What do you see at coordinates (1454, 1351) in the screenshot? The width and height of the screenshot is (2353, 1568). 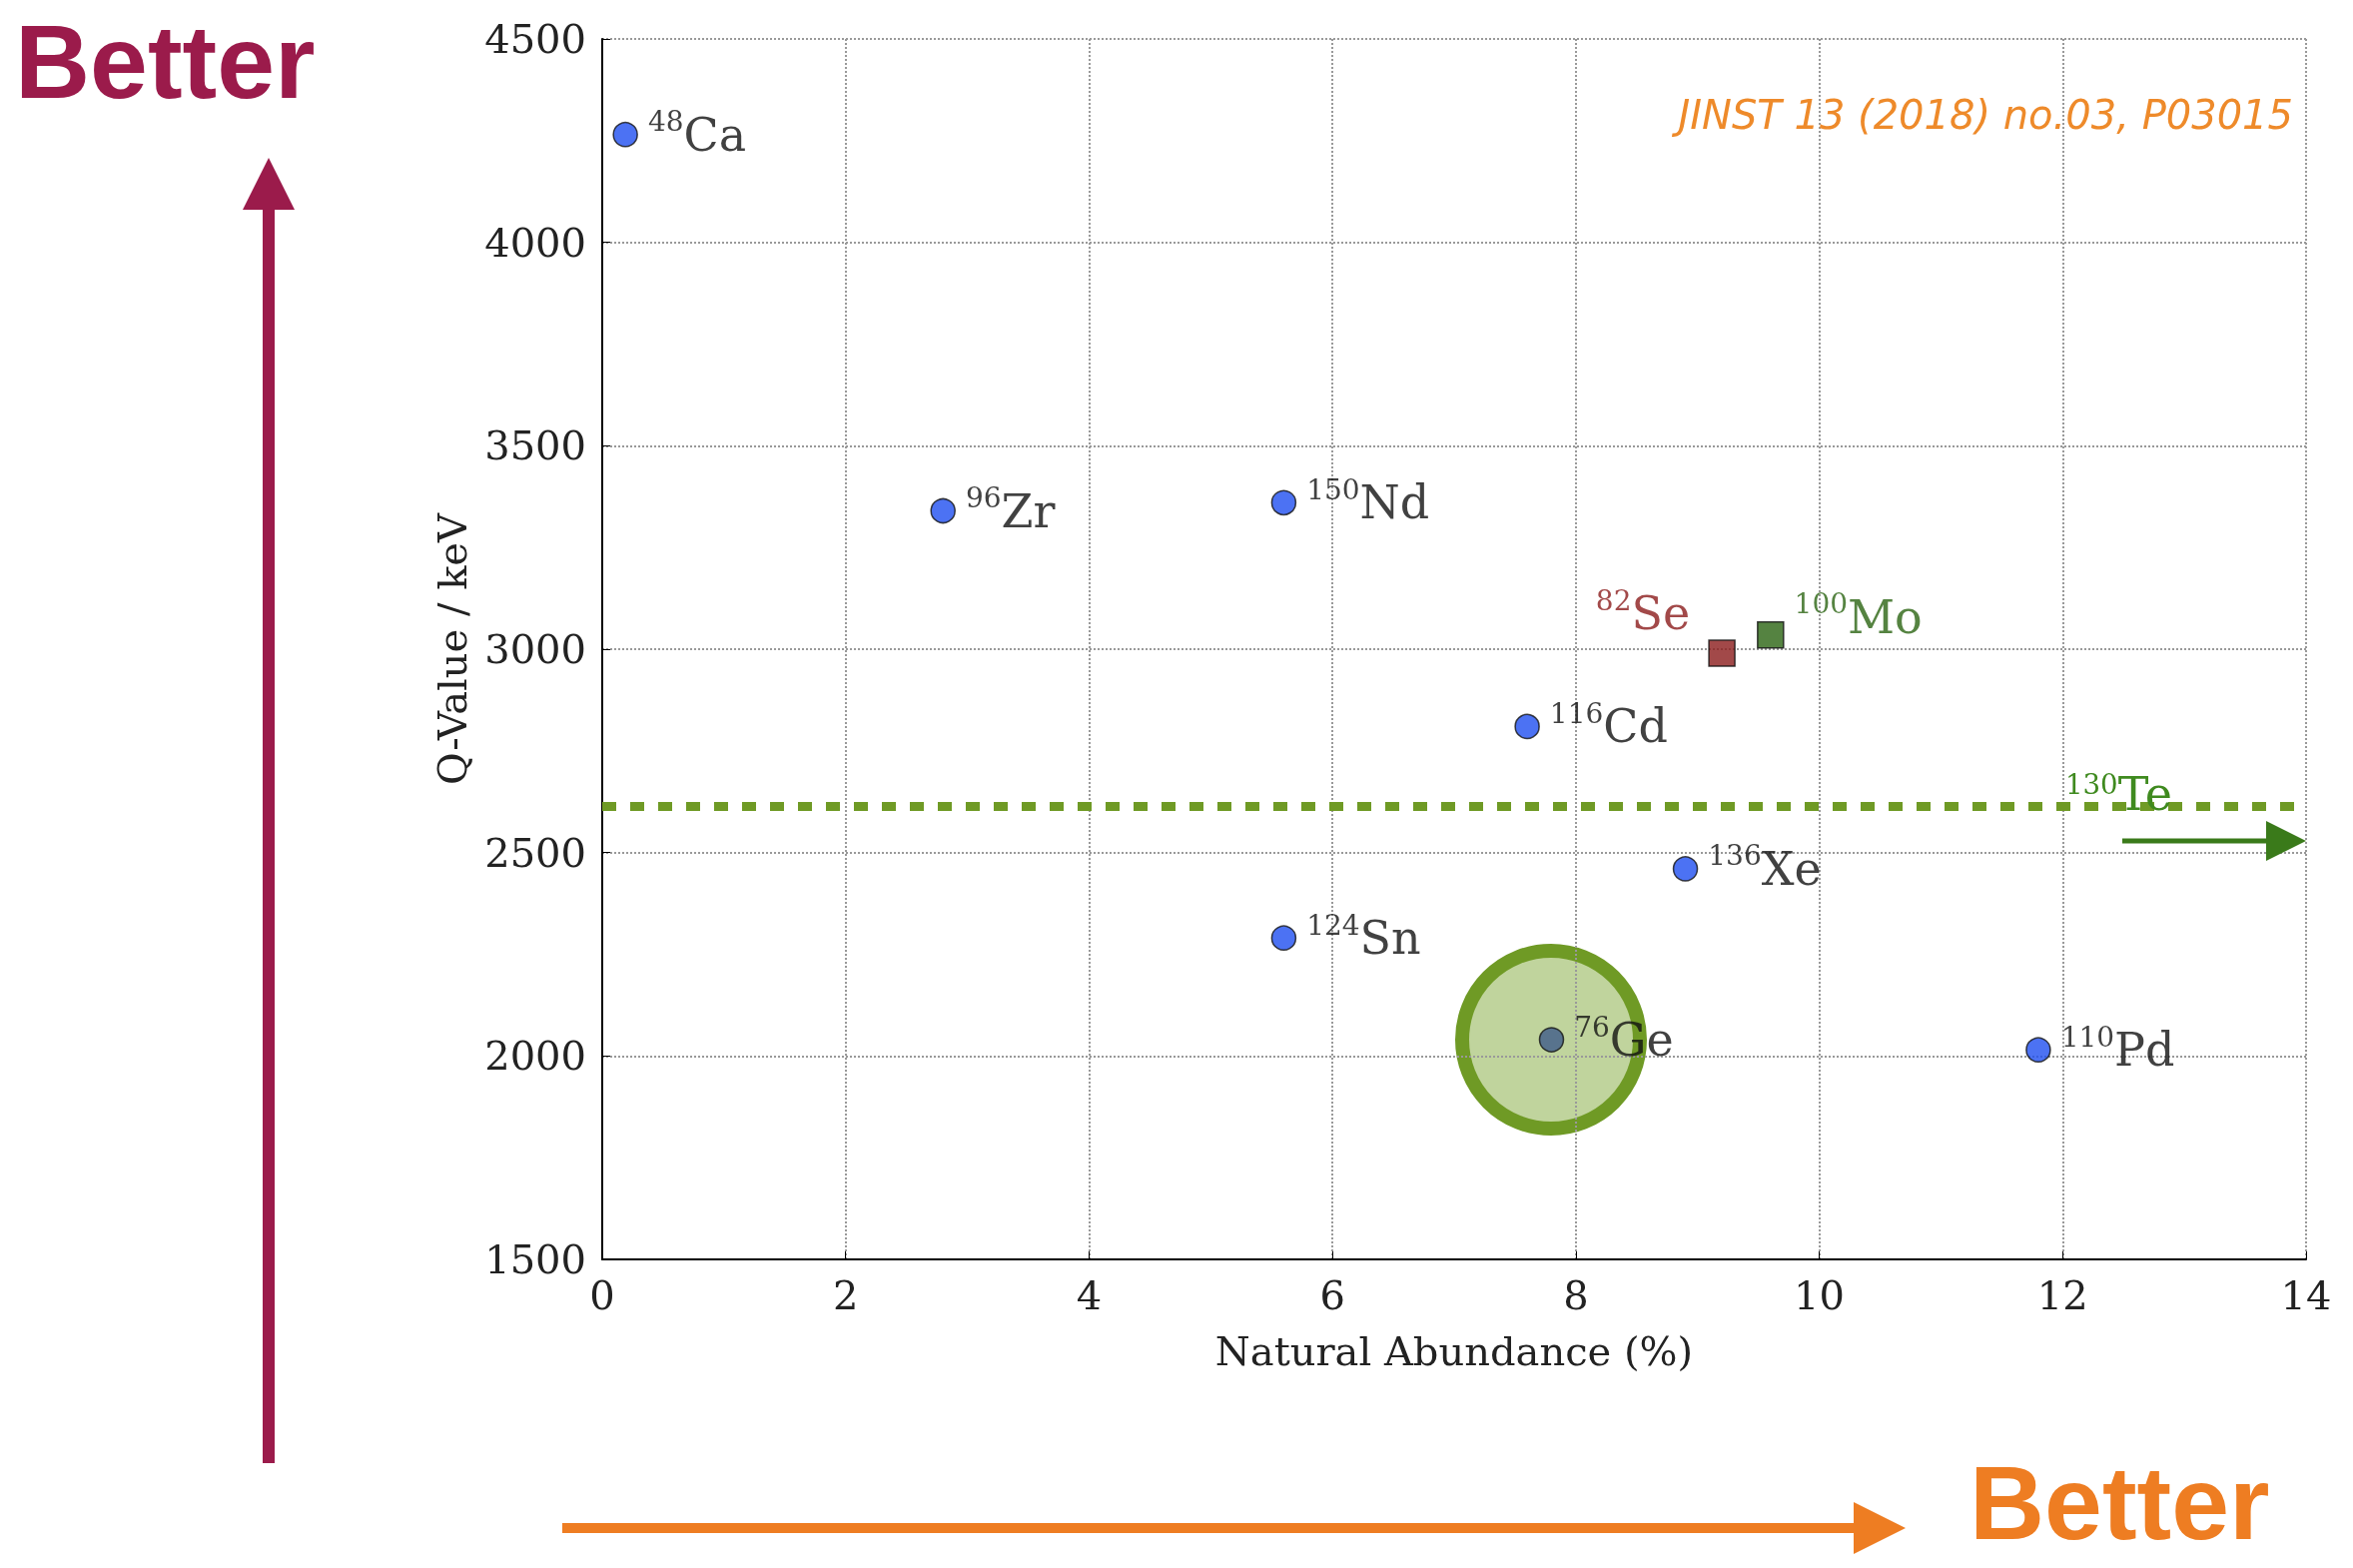 I see `x-axis-title: Natural Abundance (%)` at bounding box center [1454, 1351].